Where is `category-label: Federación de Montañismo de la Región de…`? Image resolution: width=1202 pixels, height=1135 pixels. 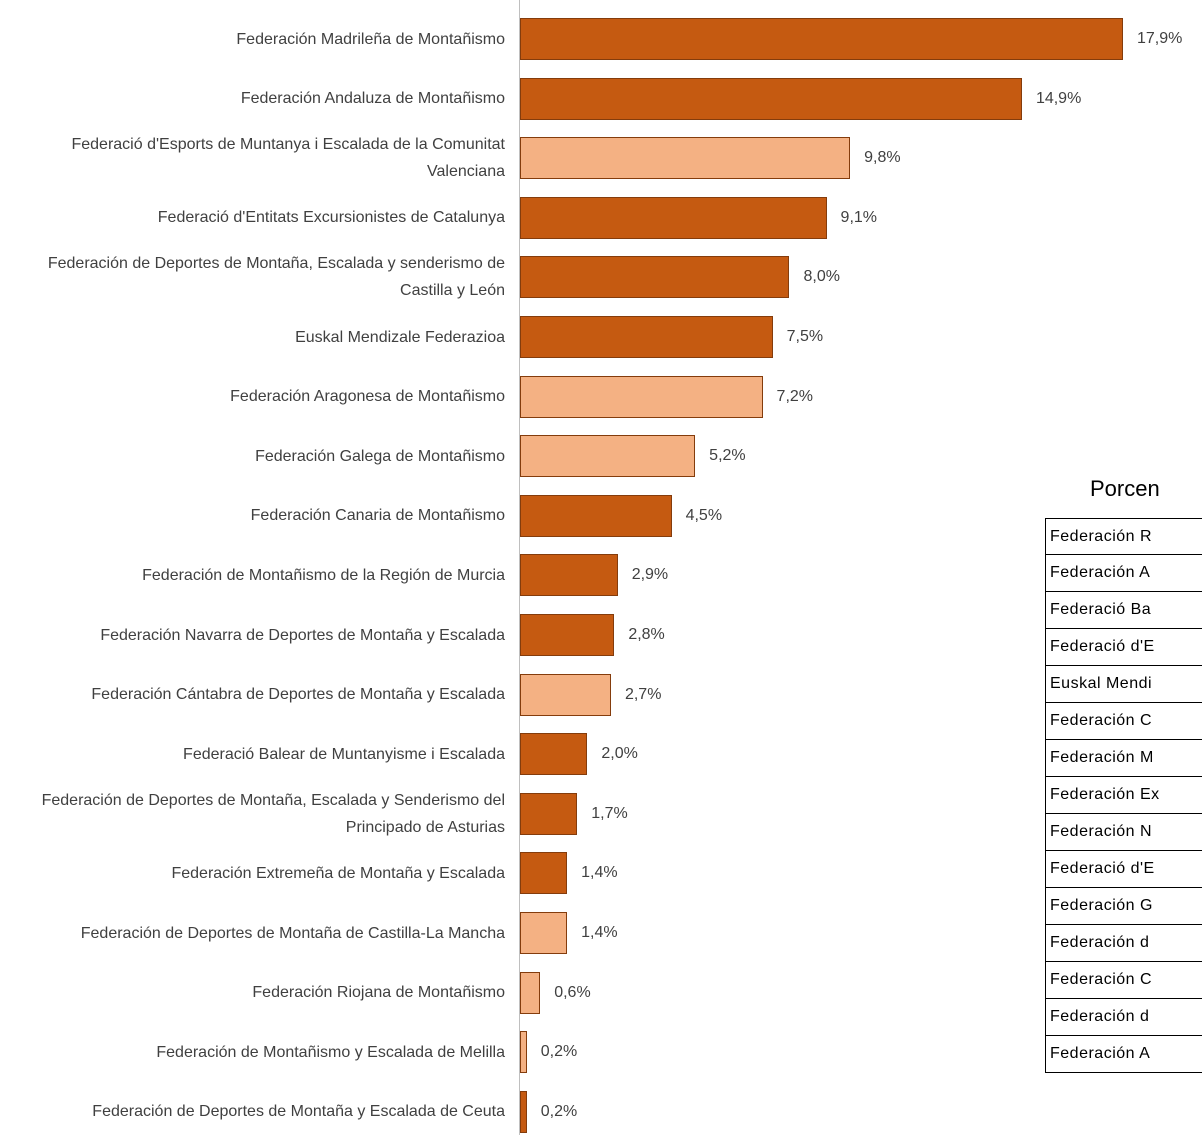
category-label: Federación de Montañismo de la Región de… is located at coordinates (323, 575).